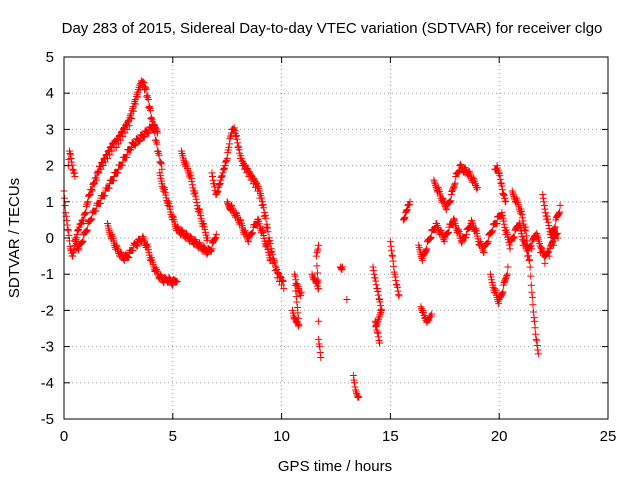  I want to click on y-tick-label: 0, so click(50, 238).